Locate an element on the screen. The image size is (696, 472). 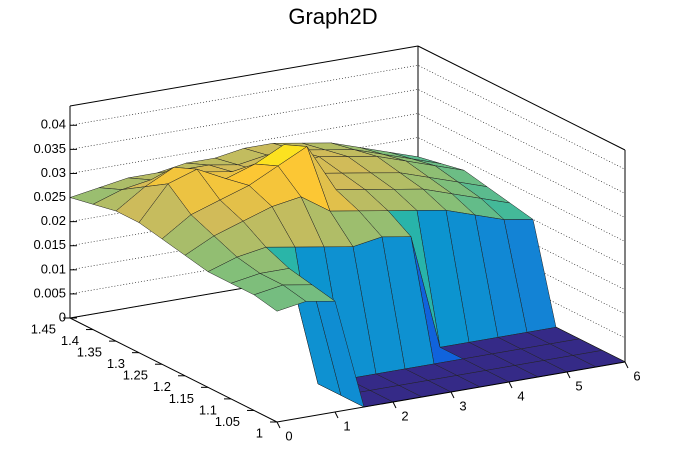
z-tick-label: 0.02 is located at coordinates (53, 220).